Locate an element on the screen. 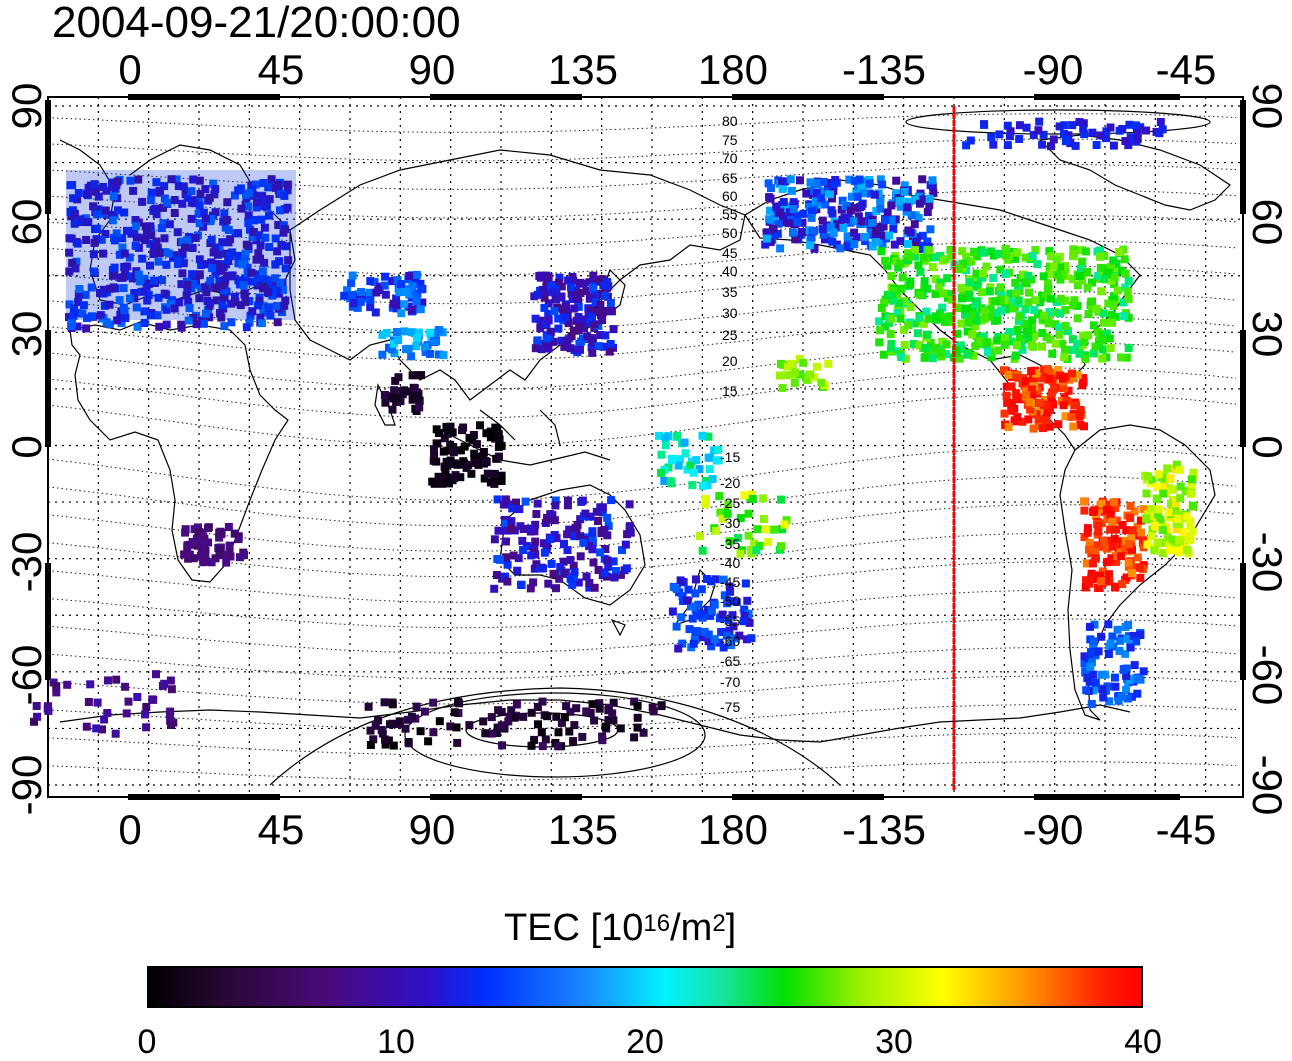 The width and height of the screenshot is (1292, 1061). contour-label: 45 is located at coordinates (730, 253).